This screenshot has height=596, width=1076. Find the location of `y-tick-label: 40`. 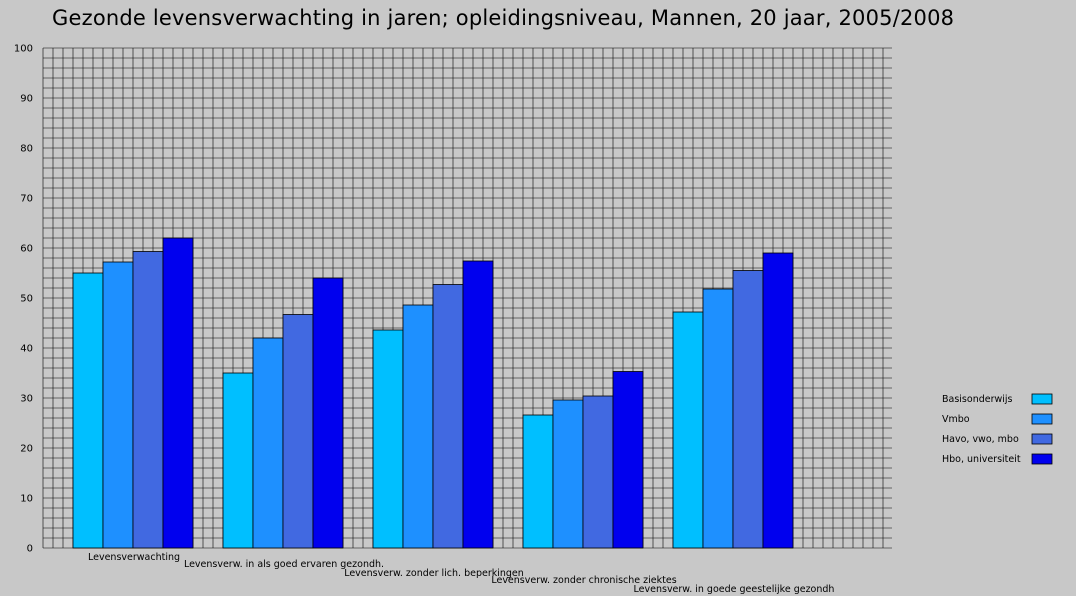

y-tick-label: 40 is located at coordinates (26, 349).